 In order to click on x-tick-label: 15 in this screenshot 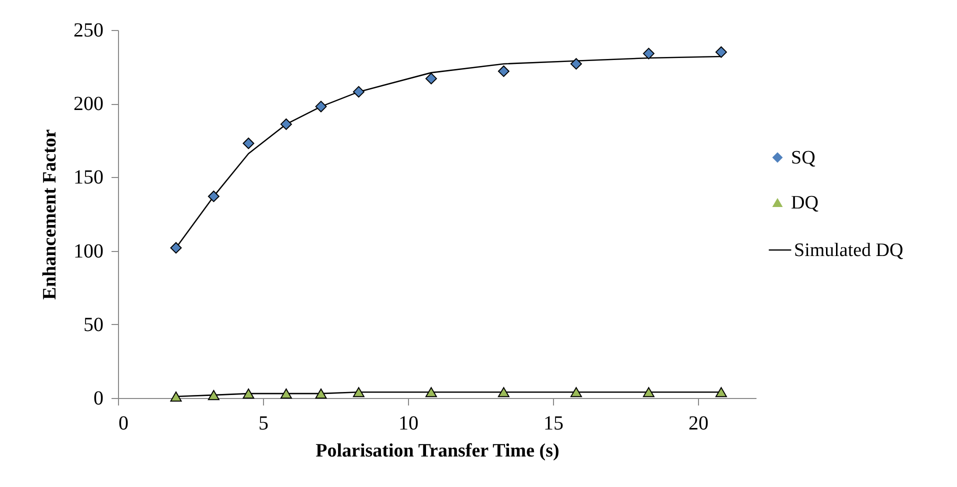, I will do `click(554, 423)`.